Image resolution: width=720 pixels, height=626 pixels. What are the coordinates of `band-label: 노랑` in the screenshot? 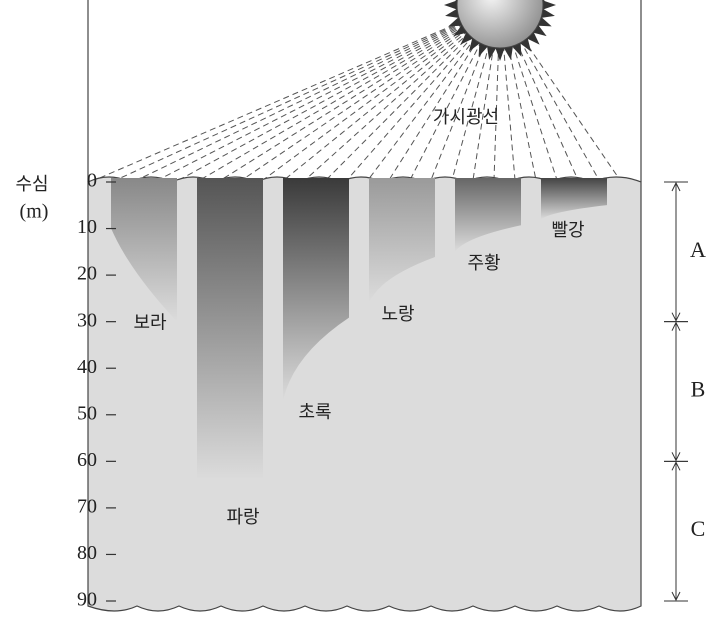 It's located at (397, 314).